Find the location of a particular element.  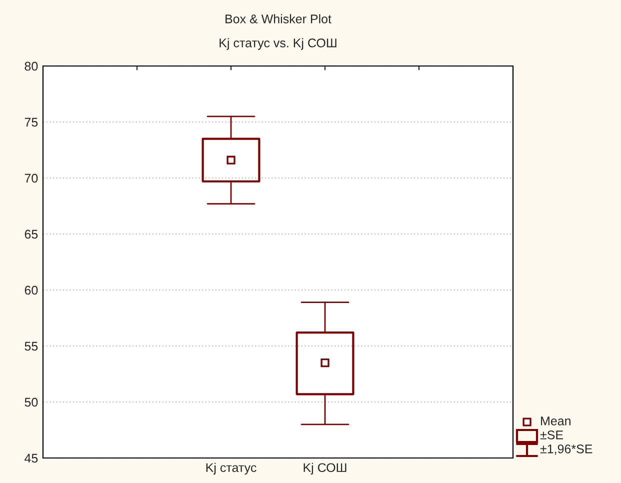

y-tick-label: 70 is located at coordinates (31, 178).